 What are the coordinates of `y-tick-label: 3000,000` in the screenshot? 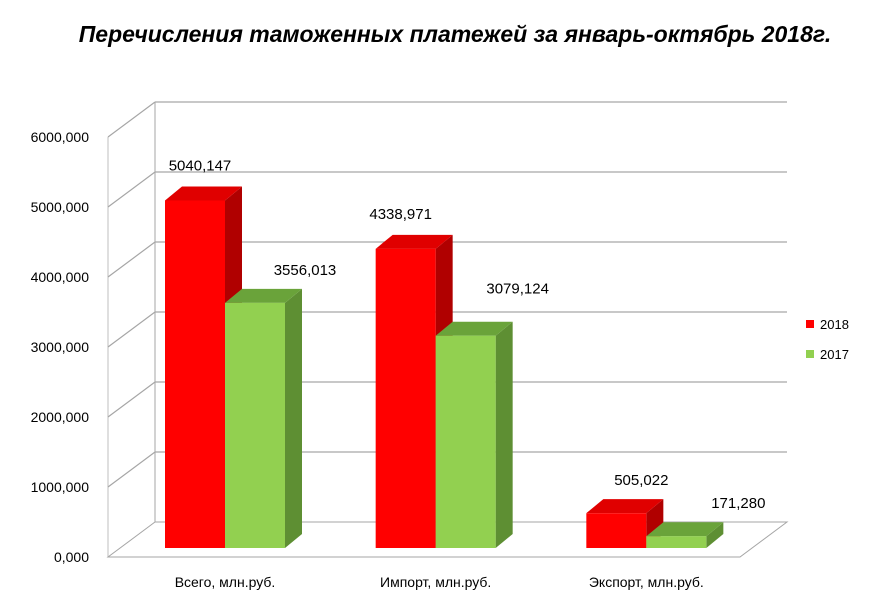 It's located at (60, 347).